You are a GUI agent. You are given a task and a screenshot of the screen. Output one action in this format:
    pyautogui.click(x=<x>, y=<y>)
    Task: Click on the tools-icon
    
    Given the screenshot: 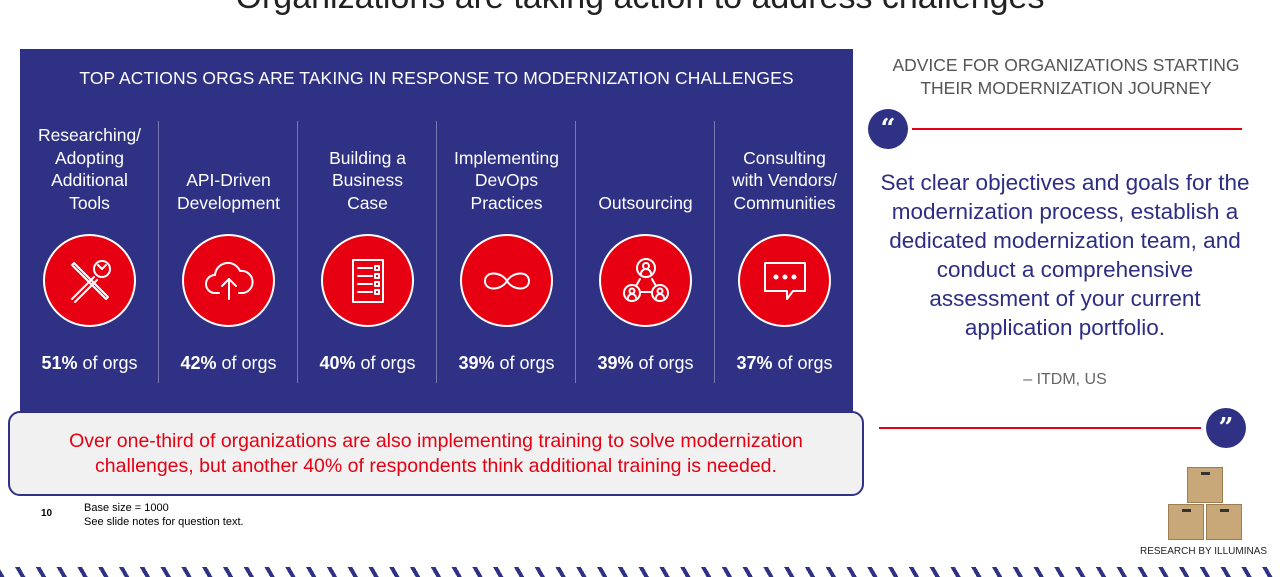 What is the action you would take?
    pyautogui.click(x=89, y=280)
    